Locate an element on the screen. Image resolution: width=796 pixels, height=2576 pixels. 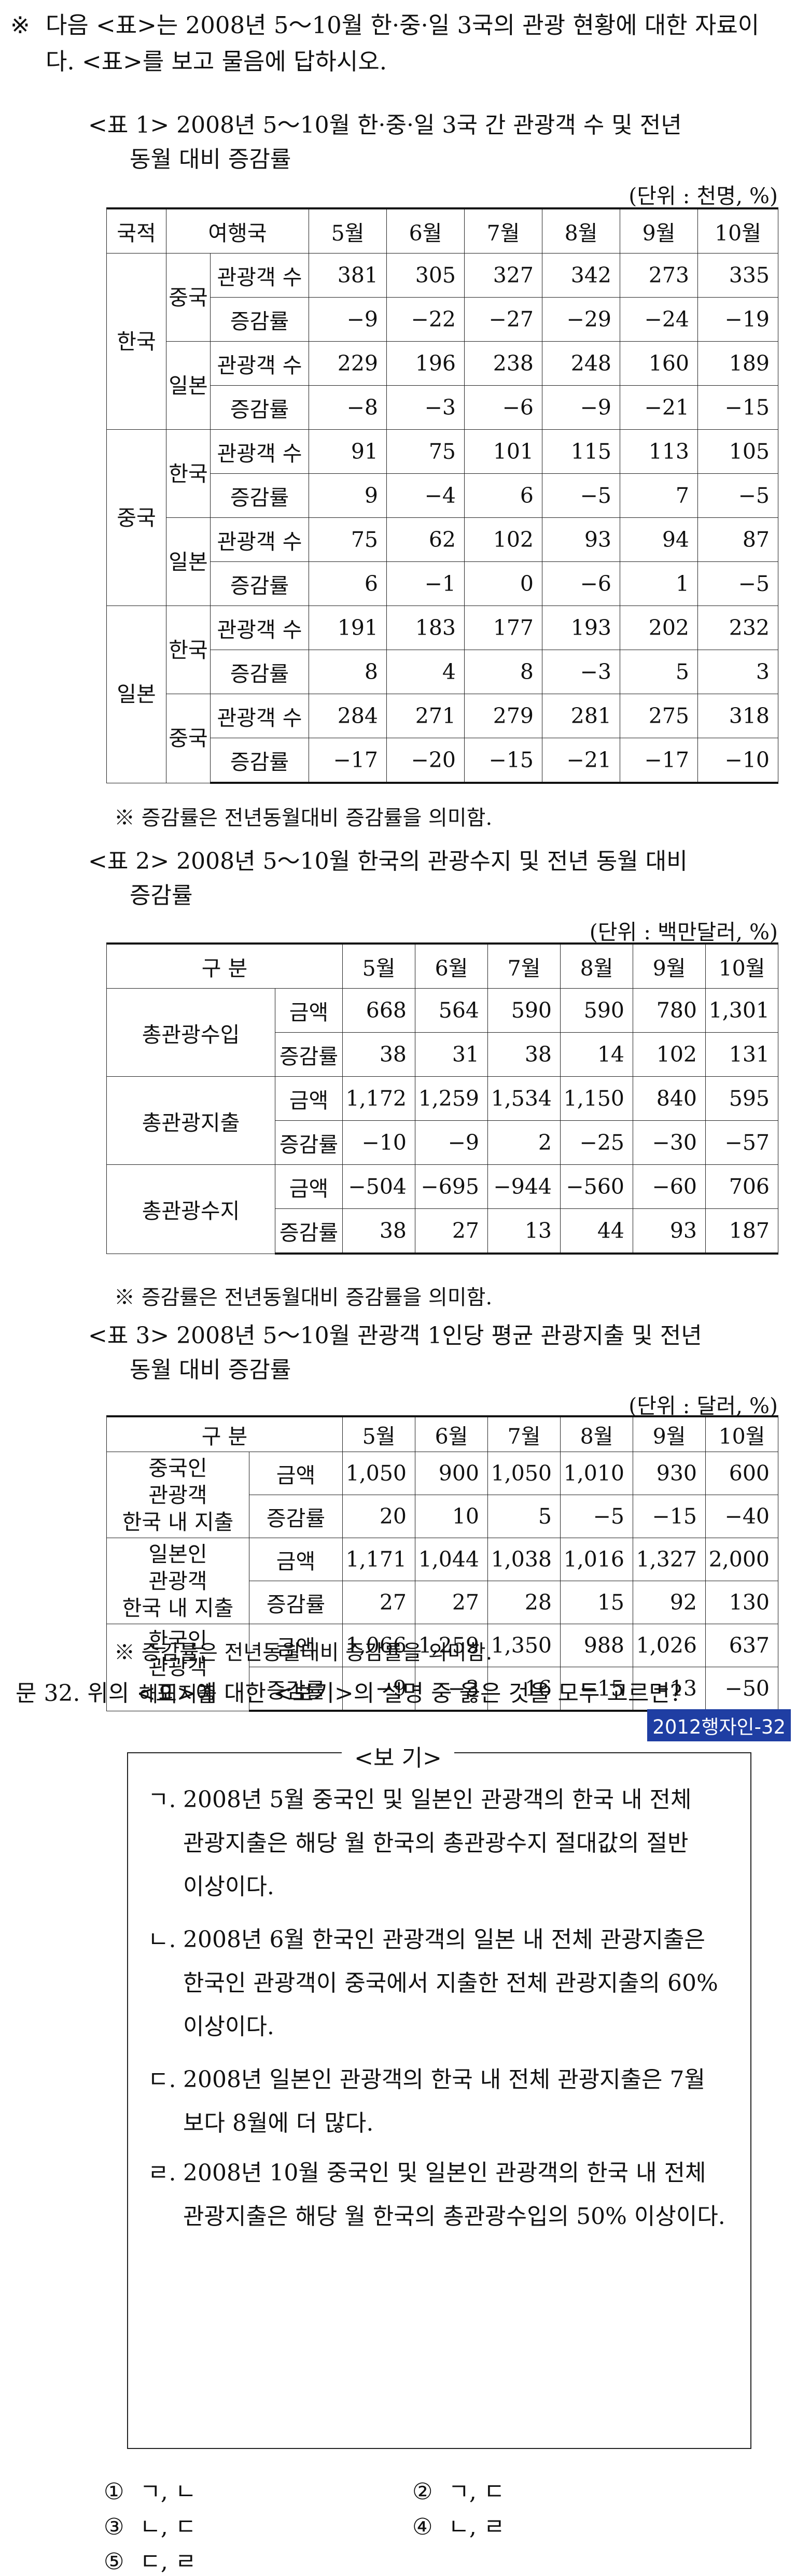
value-cell: −13 is located at coordinates (670, 1689).